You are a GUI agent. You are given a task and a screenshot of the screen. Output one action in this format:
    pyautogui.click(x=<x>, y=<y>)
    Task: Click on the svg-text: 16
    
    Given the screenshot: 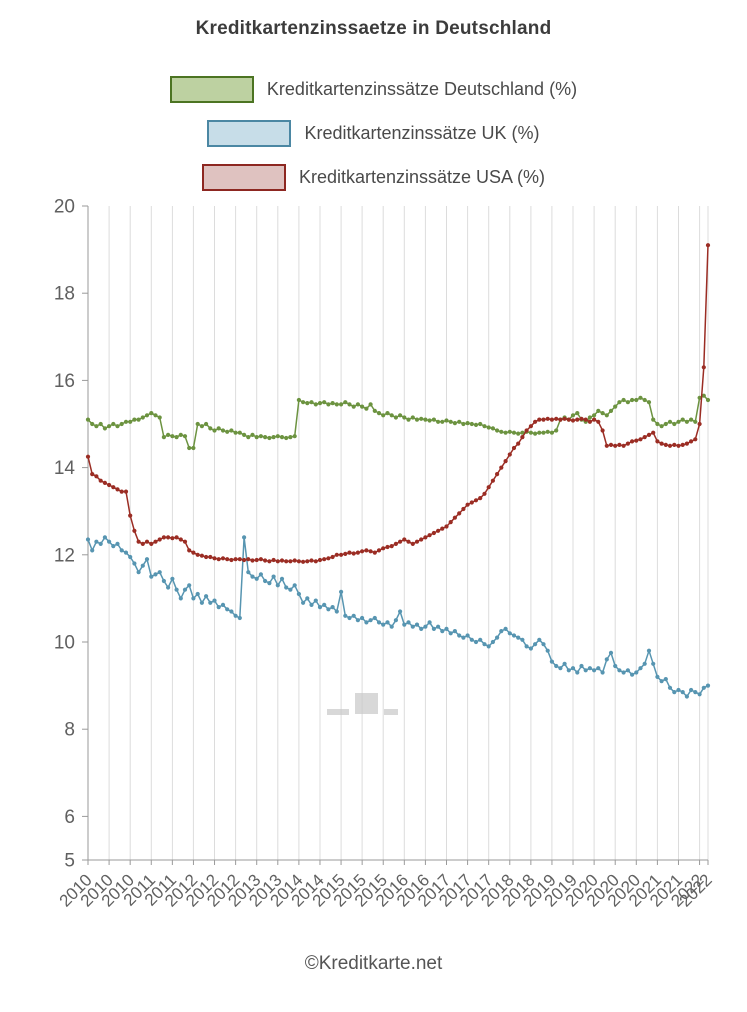 What is the action you would take?
    pyautogui.click(x=64, y=381)
    